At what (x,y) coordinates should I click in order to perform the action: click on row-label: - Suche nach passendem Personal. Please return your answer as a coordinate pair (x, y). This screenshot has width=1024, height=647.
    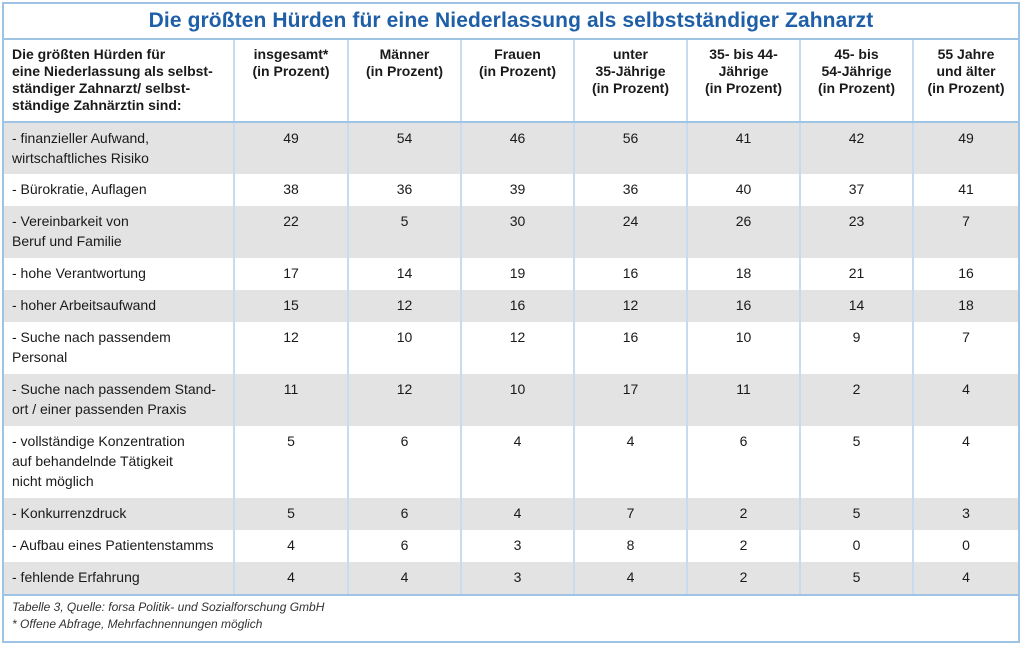
    Looking at the image, I should click on (91, 347).